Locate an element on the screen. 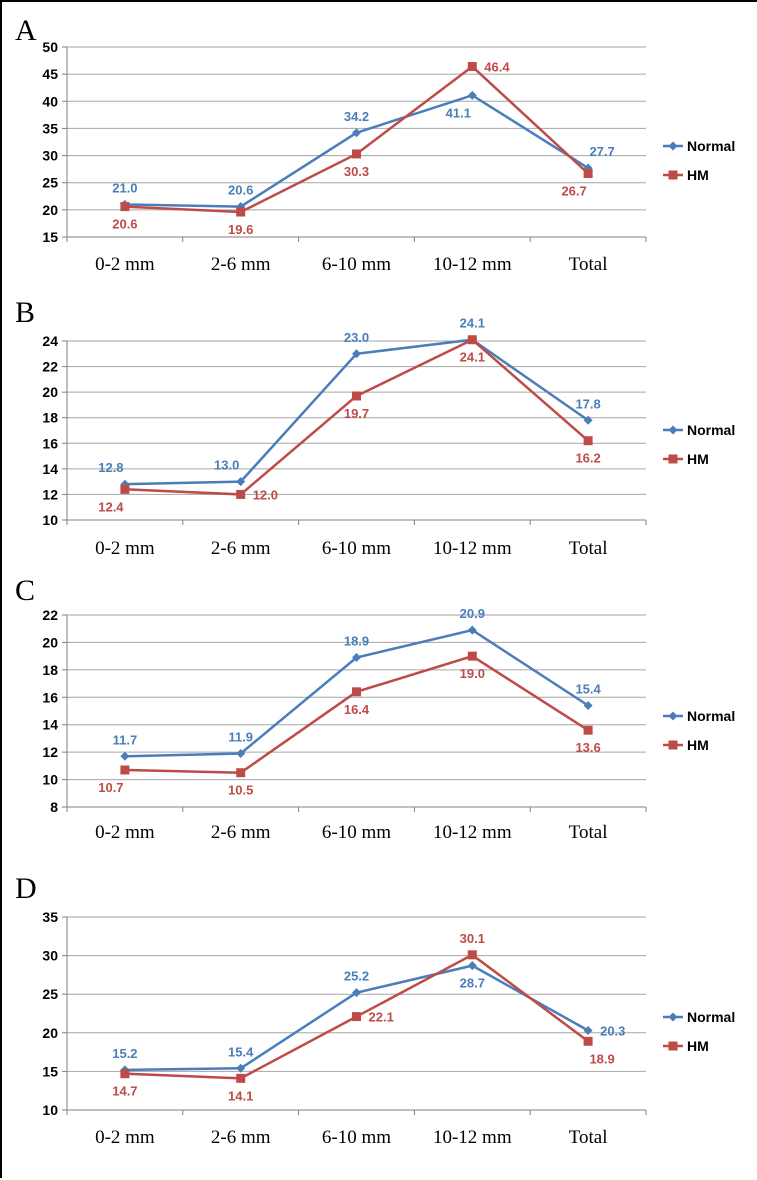  y-tick-label: 8 is located at coordinates (54, 807).